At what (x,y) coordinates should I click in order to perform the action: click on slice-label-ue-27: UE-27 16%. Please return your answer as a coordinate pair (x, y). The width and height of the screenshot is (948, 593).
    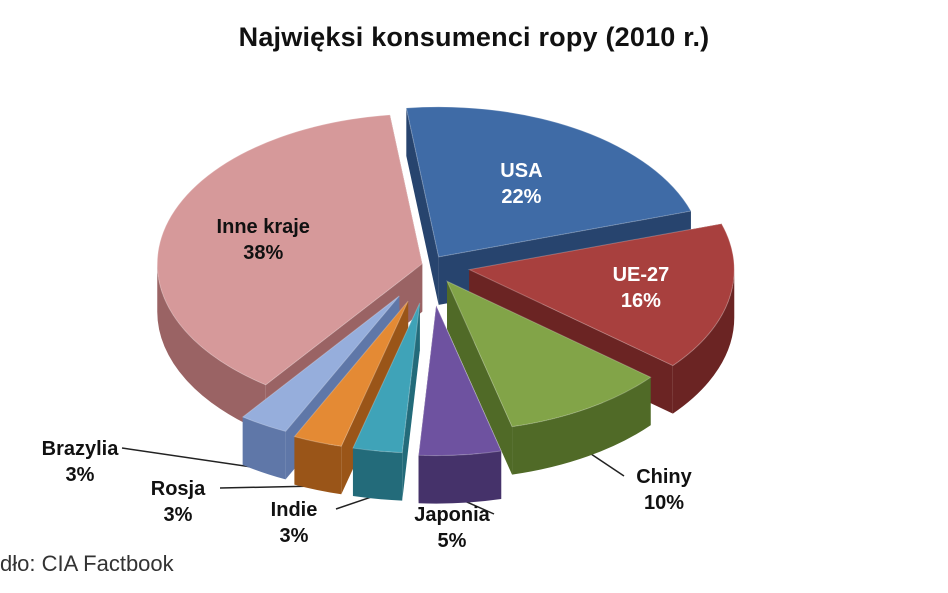
    Looking at the image, I should click on (641, 288).